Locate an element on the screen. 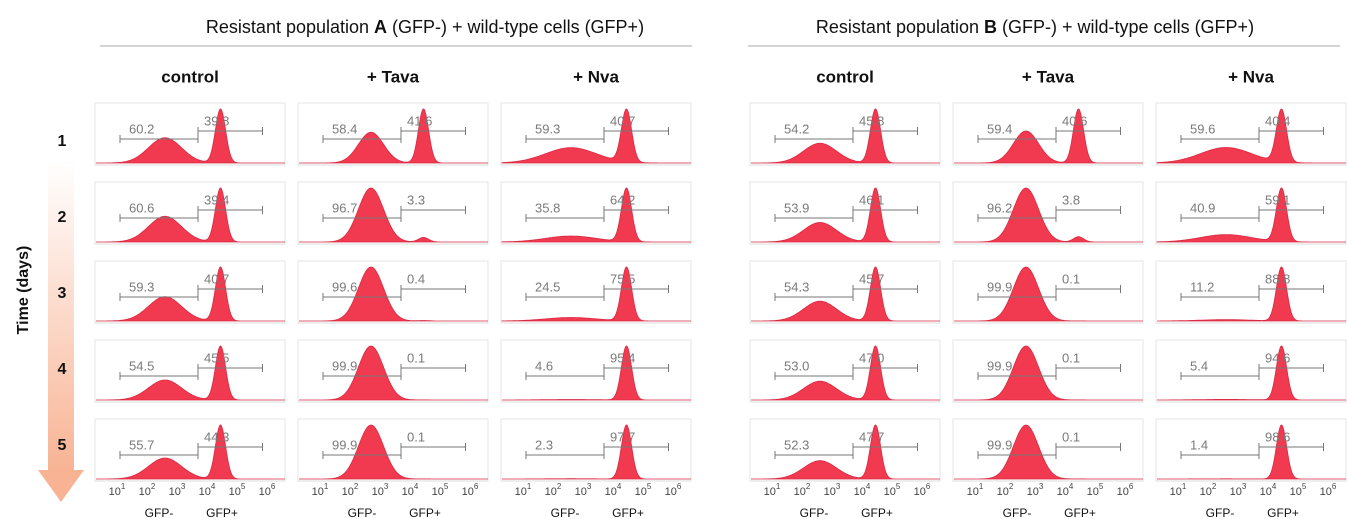 This screenshot has height=519, width=1348. gate-percentage: 45.7 is located at coordinates (871, 278).